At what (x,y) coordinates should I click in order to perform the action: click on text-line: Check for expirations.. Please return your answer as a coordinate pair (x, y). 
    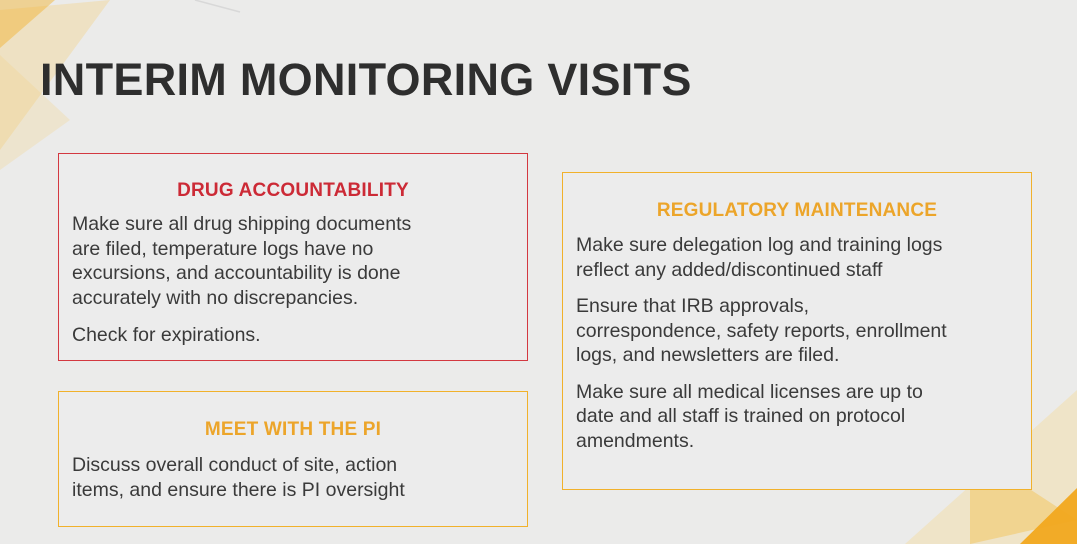
    Looking at the image, I should click on (166, 335).